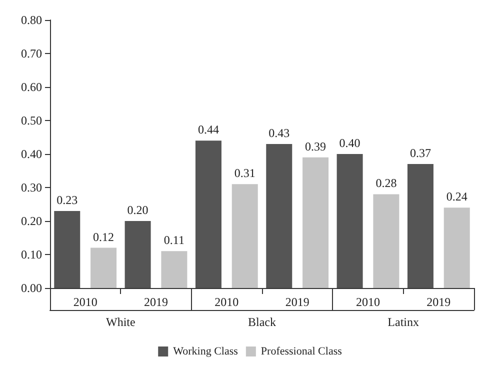 This screenshot has height=374, width=500. I want to click on data-label: 0.40, so click(349, 143).